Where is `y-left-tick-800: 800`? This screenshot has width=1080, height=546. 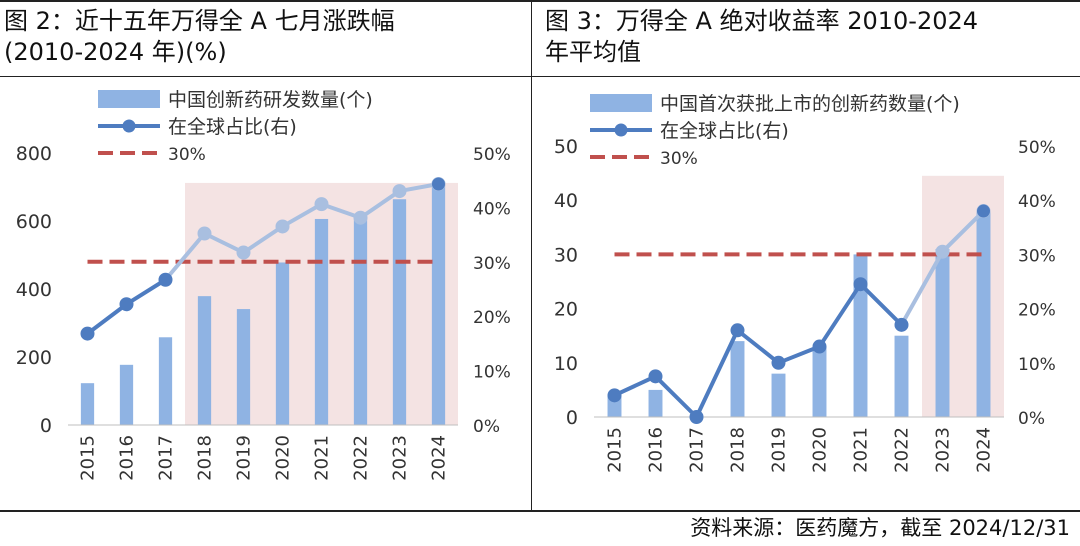 y-left-tick-800: 800 is located at coordinates (34, 154).